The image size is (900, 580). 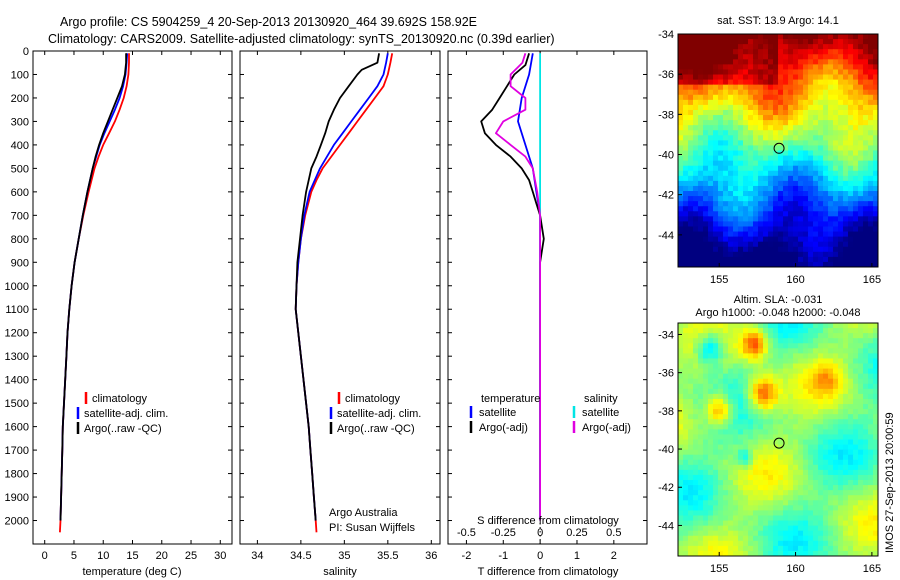 I want to click on y-tick-label: 600, so click(x=20, y=193).